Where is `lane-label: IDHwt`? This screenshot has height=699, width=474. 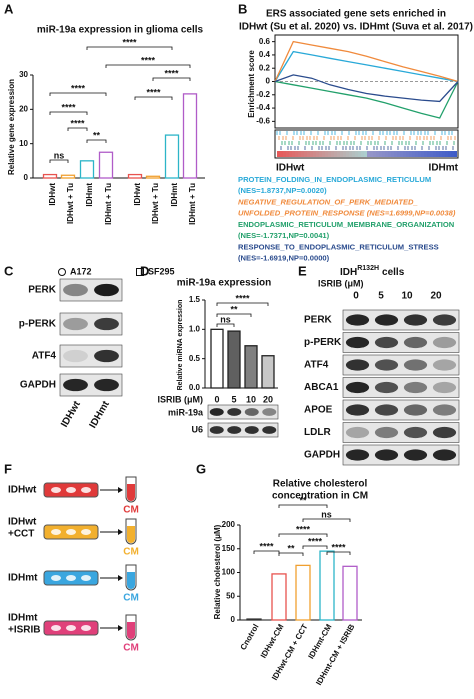 lane-label: IDHwt is located at coordinates (71, 414).